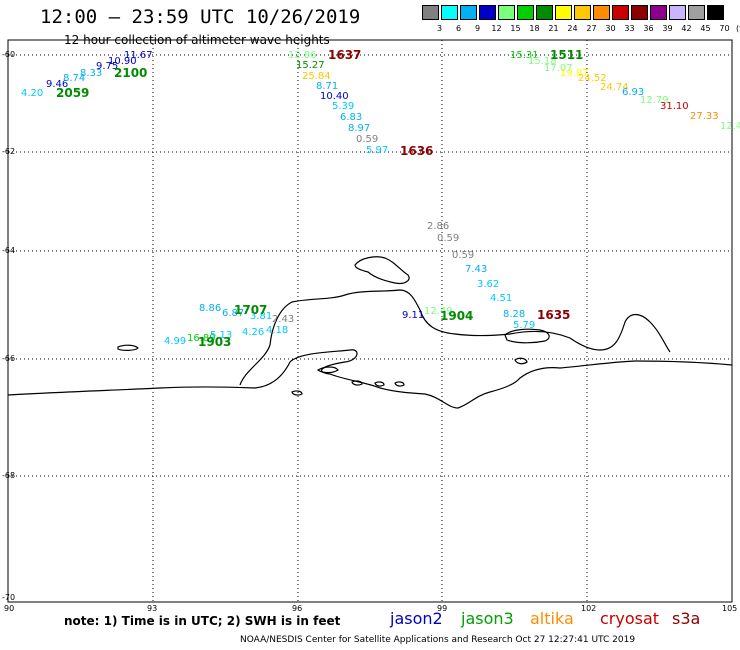 The width and height of the screenshot is (740, 650). I want to click on wave-height-reading: 3.62, so click(488, 284).